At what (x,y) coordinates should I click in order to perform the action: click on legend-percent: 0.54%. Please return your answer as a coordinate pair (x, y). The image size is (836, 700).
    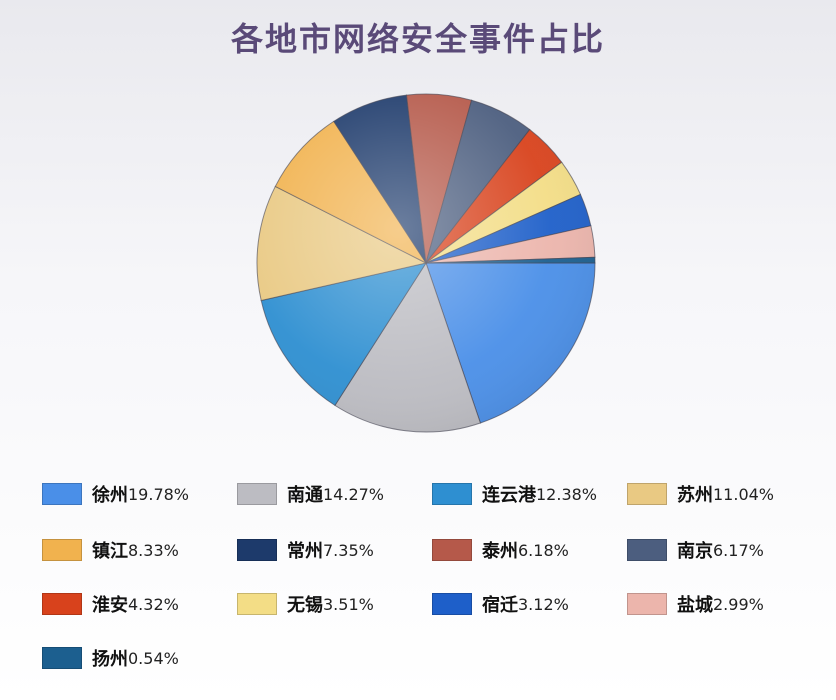
    Looking at the image, I should click on (153, 658).